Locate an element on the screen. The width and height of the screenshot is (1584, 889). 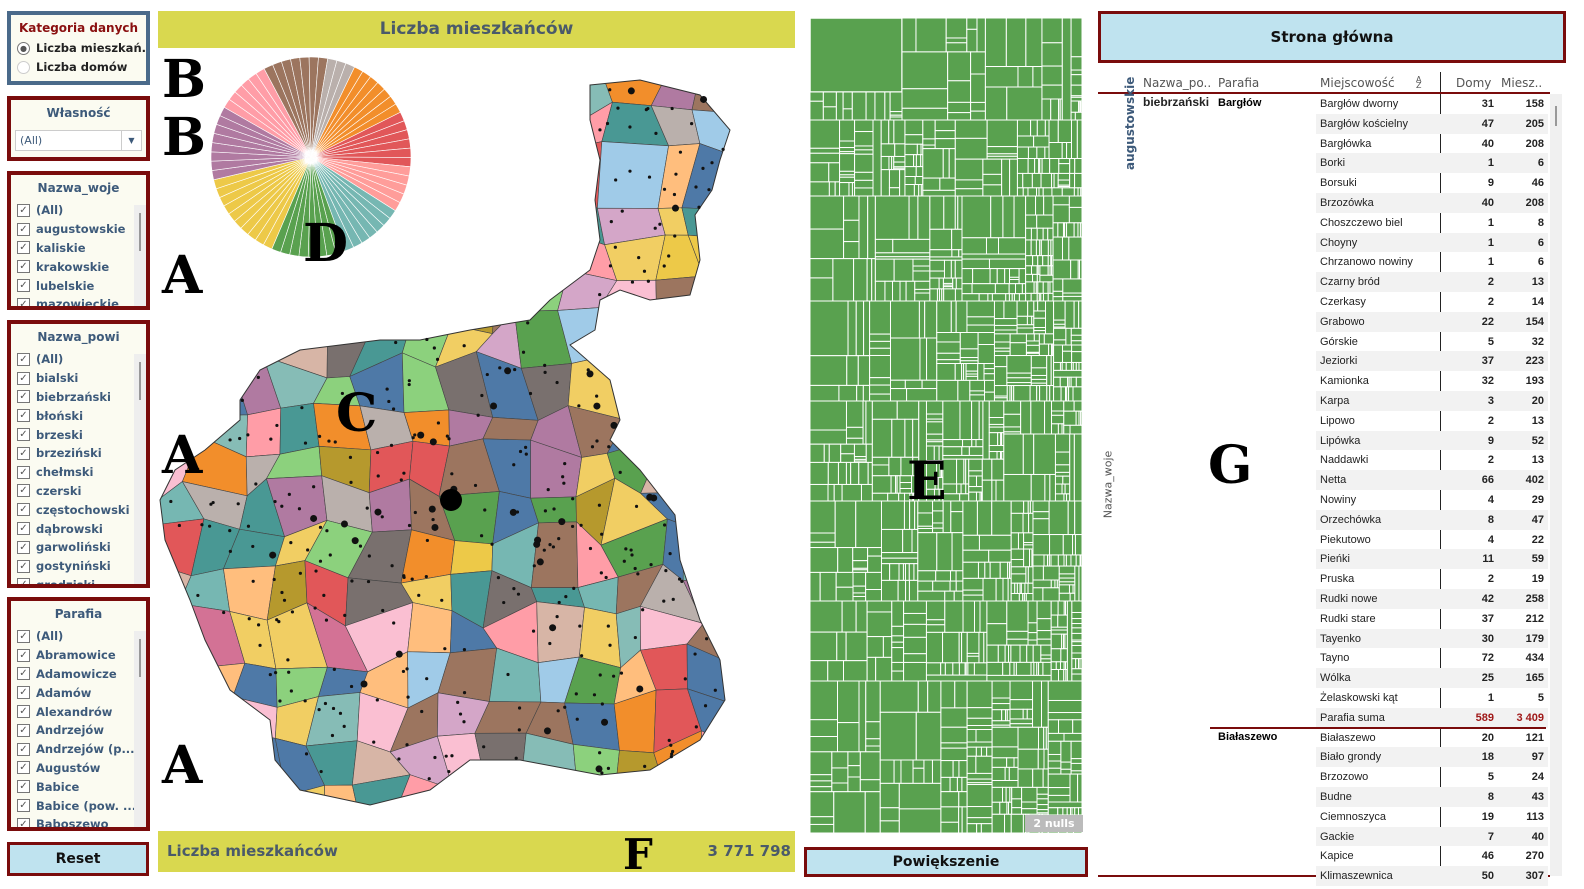
table-row: Tayno 72 434 is located at coordinates (1432, 658).